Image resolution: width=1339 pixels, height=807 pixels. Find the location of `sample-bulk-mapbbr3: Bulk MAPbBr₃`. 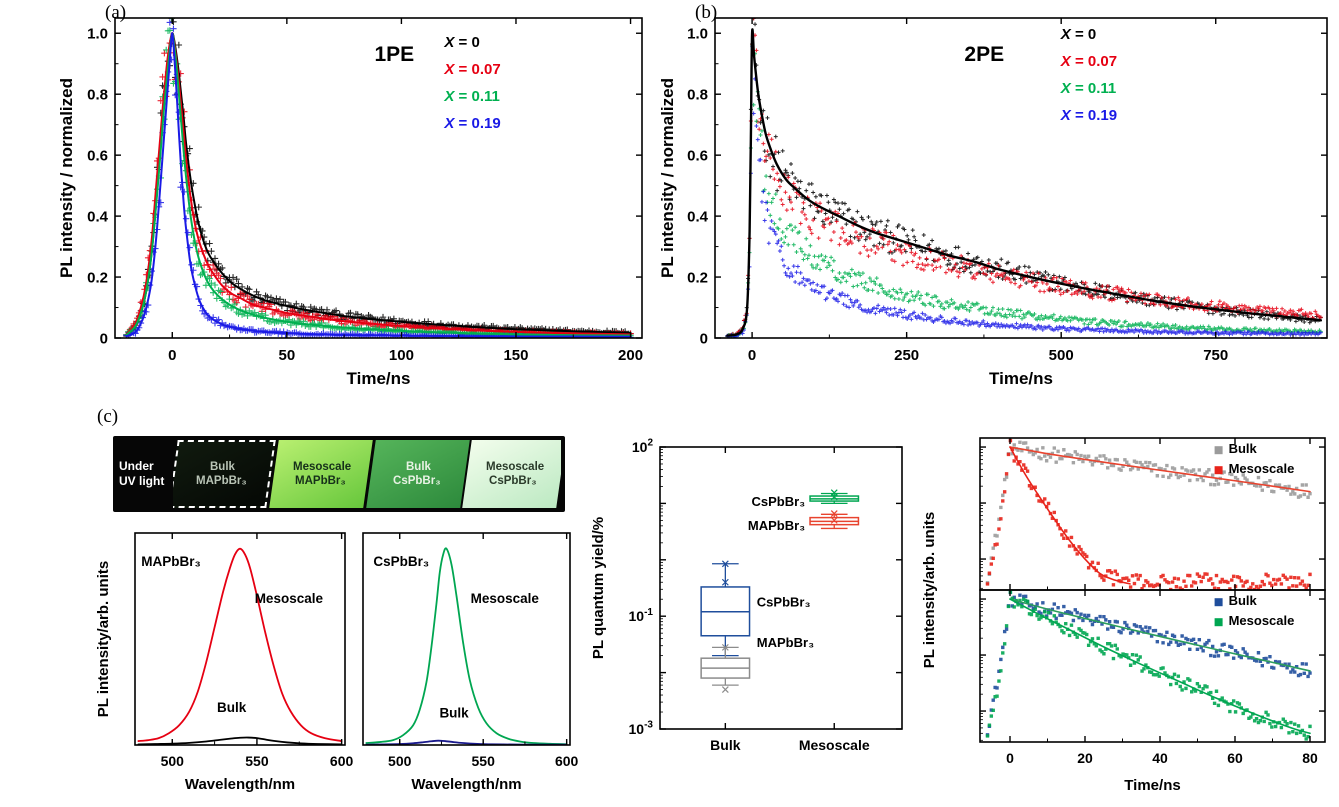

sample-bulk-mapbbr3: Bulk MAPbBr₃ is located at coordinates (224, 474).